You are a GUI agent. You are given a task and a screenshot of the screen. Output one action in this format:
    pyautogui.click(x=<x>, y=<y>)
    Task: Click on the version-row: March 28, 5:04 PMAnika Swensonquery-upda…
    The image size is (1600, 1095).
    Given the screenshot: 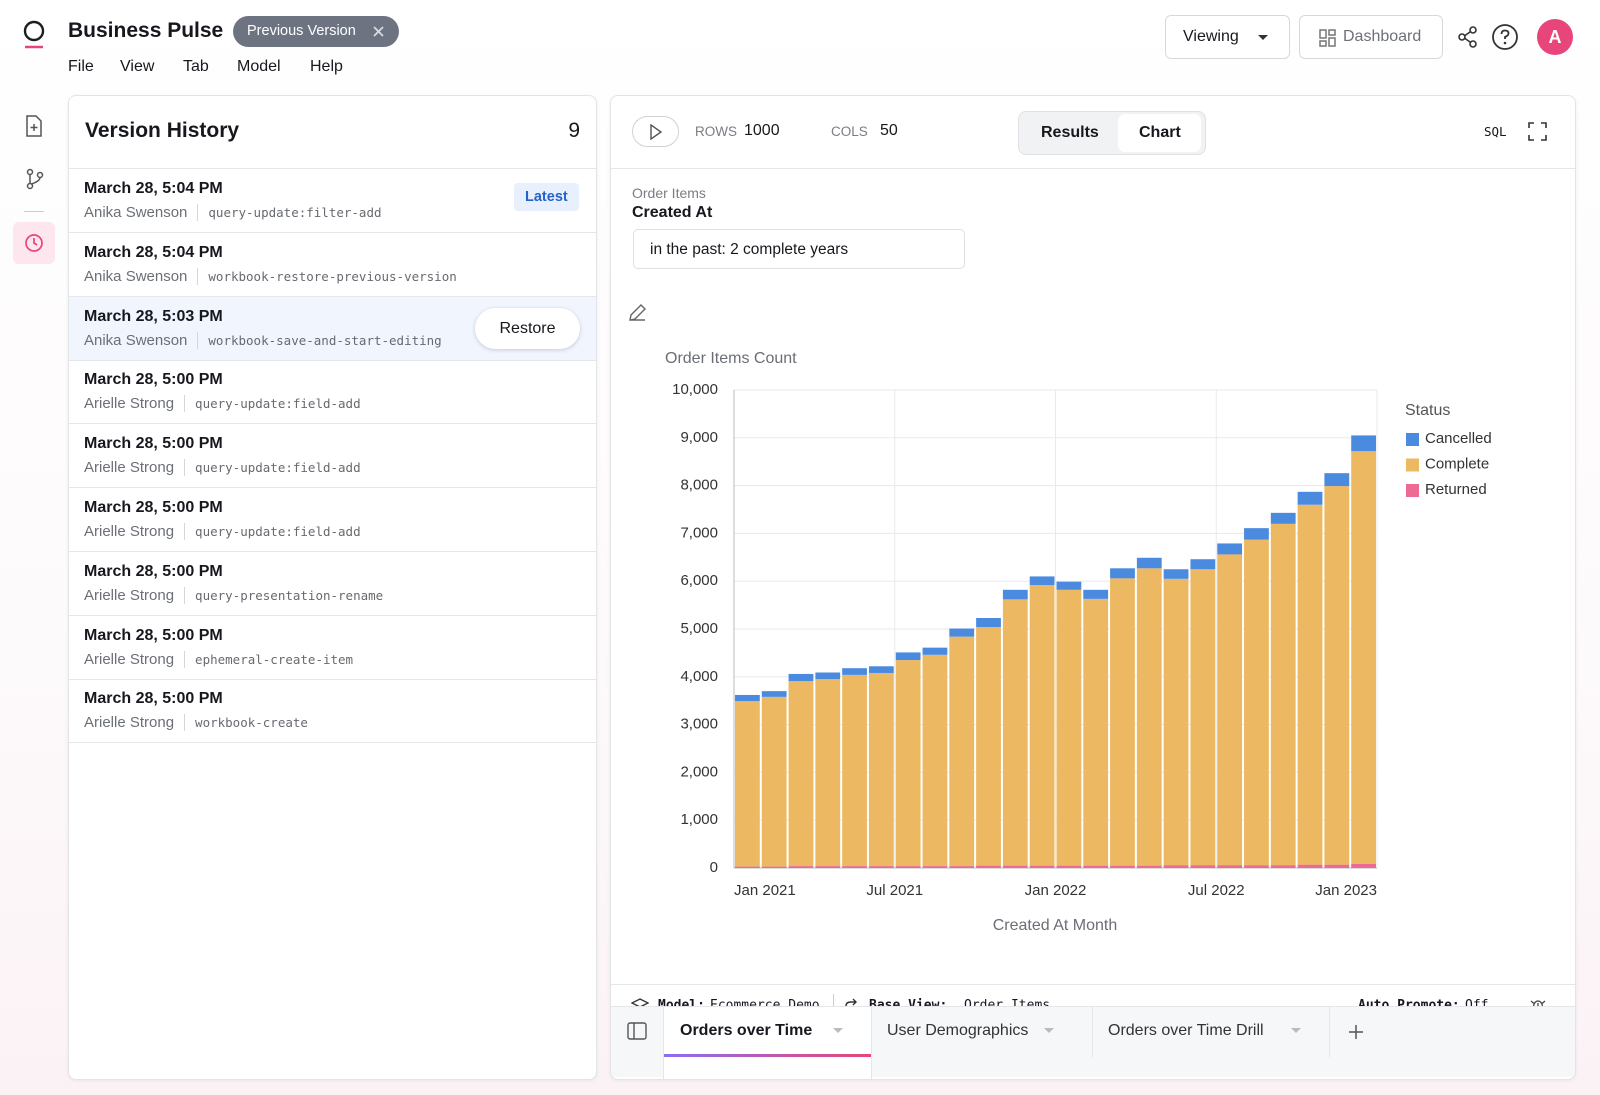 What is the action you would take?
    pyautogui.click(x=332, y=201)
    